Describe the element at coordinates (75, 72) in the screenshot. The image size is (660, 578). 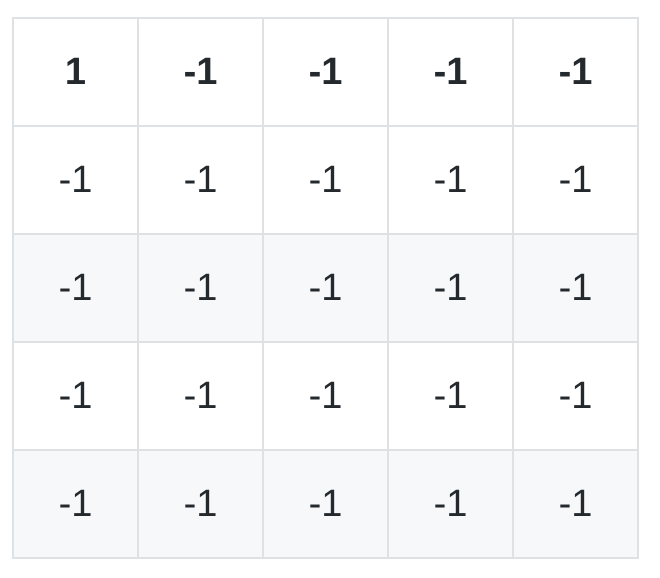
I see `table-cell: 1` at that location.